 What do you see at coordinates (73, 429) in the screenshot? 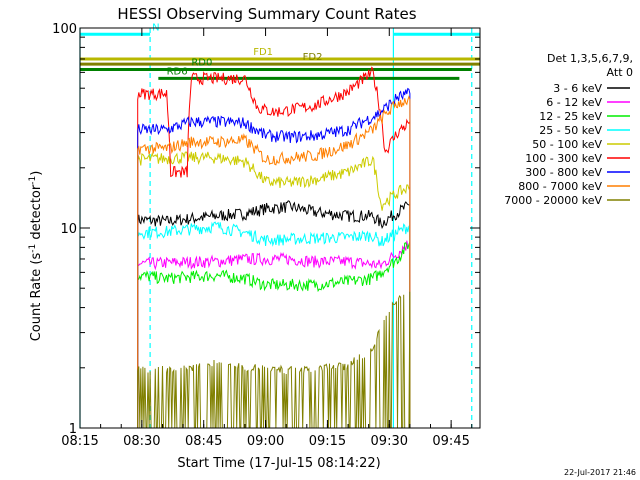
I see `y-tick-label-0: 1` at bounding box center [73, 429].